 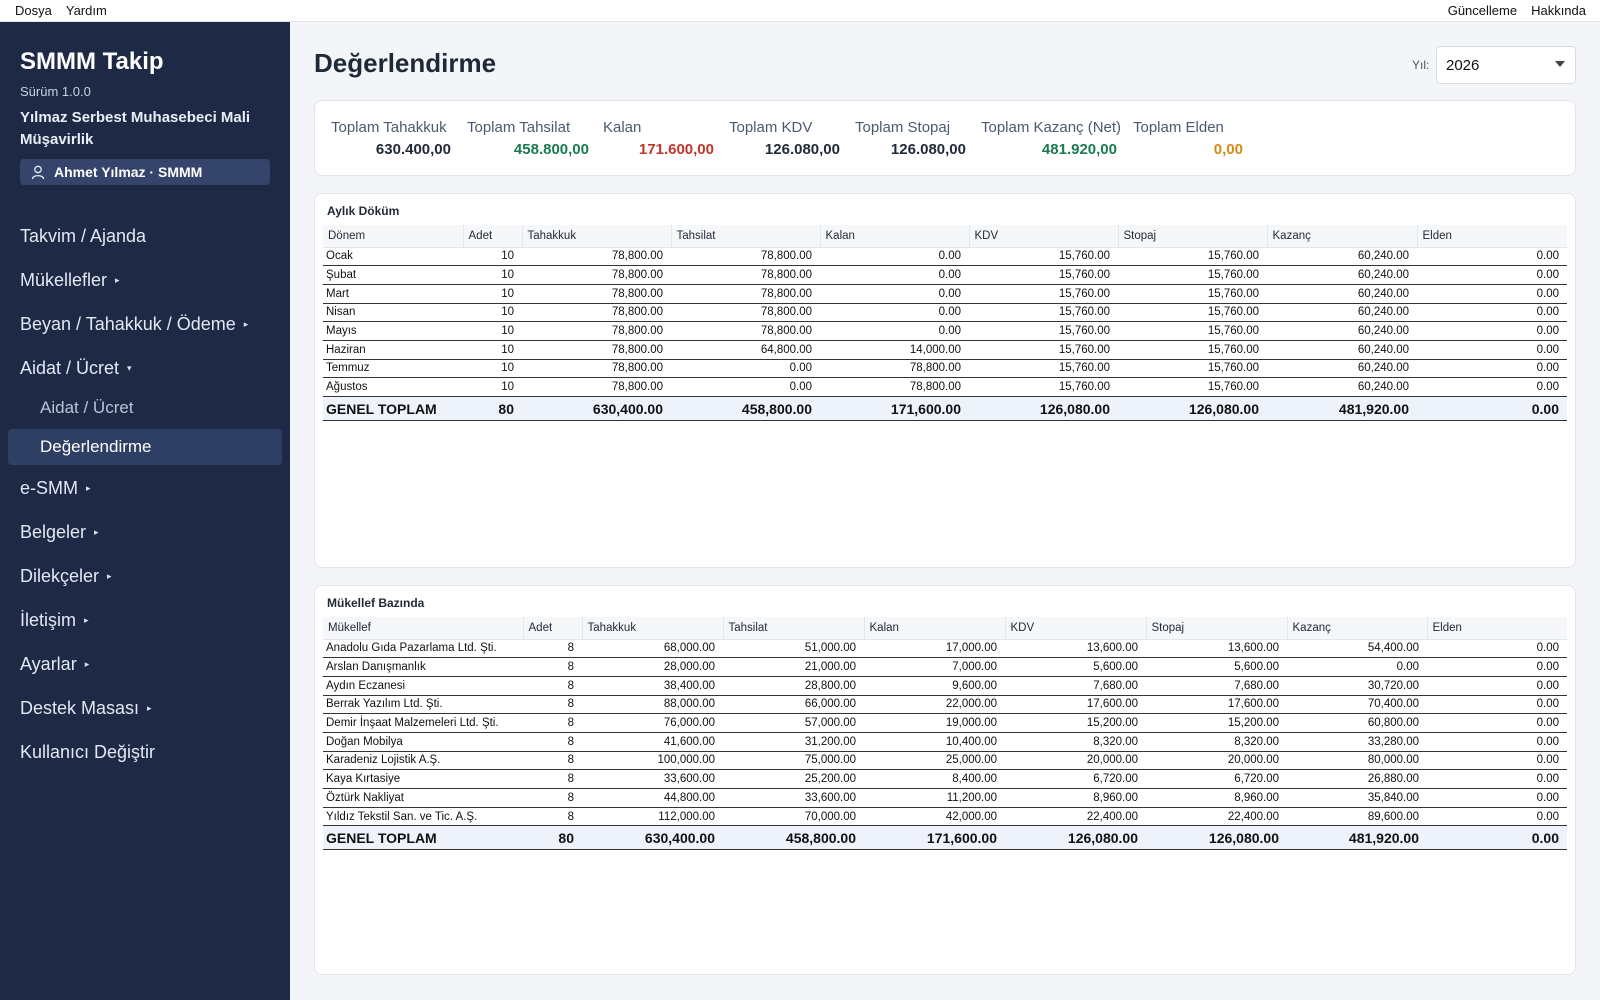 What do you see at coordinates (393, 236) in the screenshot?
I see `column-header: Dönem` at bounding box center [393, 236].